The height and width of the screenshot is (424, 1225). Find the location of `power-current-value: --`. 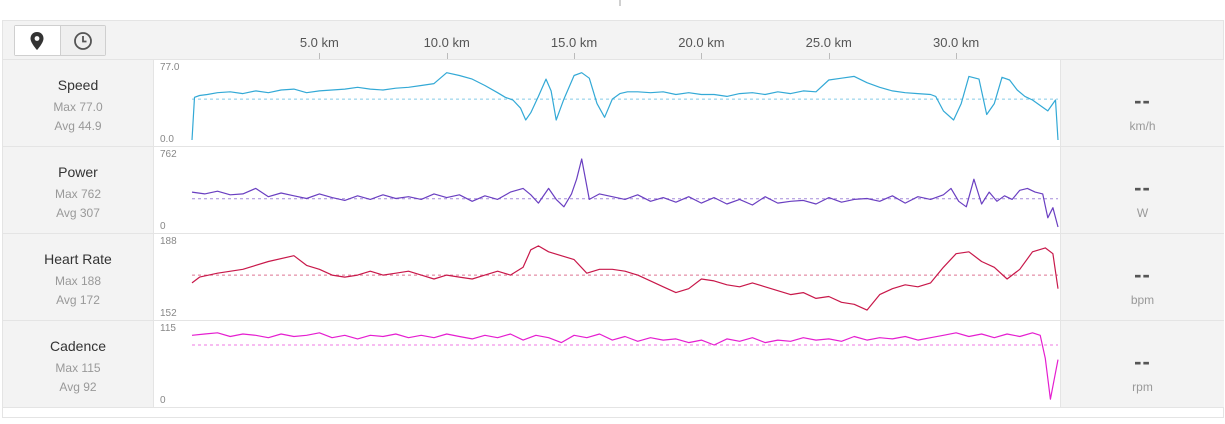

power-current-value: -- is located at coordinates (1142, 187).